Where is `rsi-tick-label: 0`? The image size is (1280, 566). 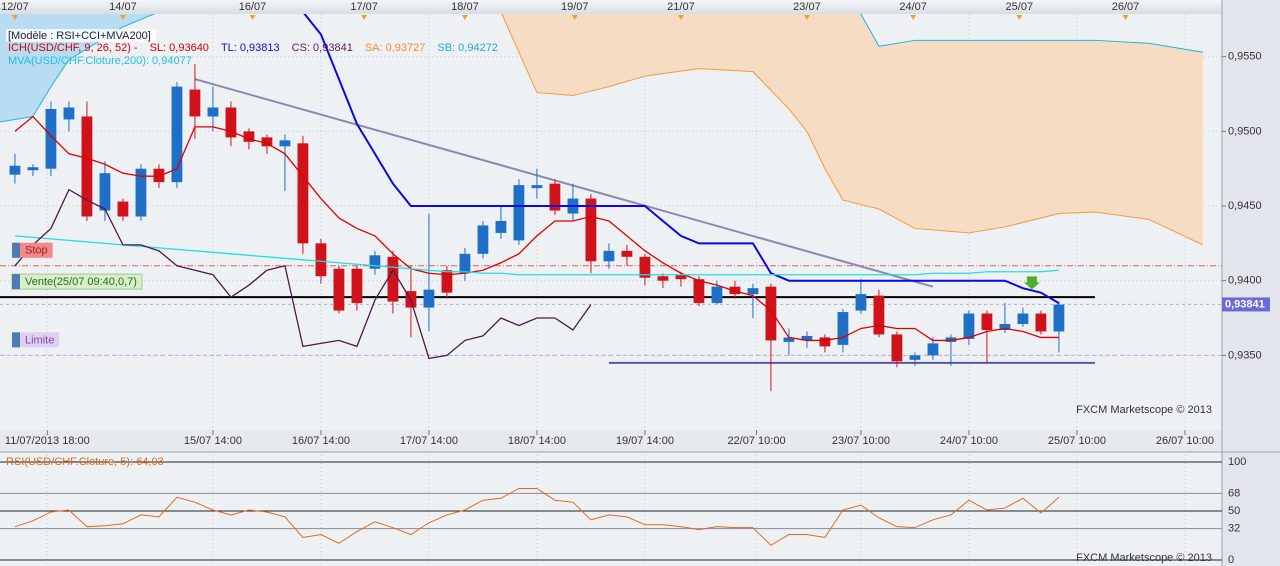
rsi-tick-label: 0 is located at coordinates (1231, 560).